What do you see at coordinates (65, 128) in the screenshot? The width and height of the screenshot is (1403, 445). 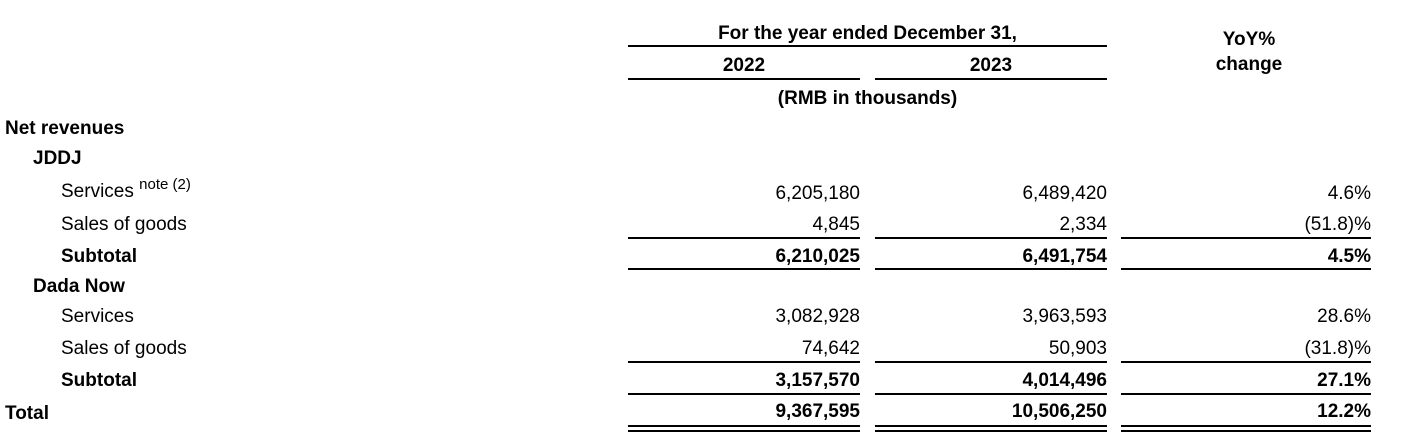 I see `net-revenues-label: Net revenues` at bounding box center [65, 128].